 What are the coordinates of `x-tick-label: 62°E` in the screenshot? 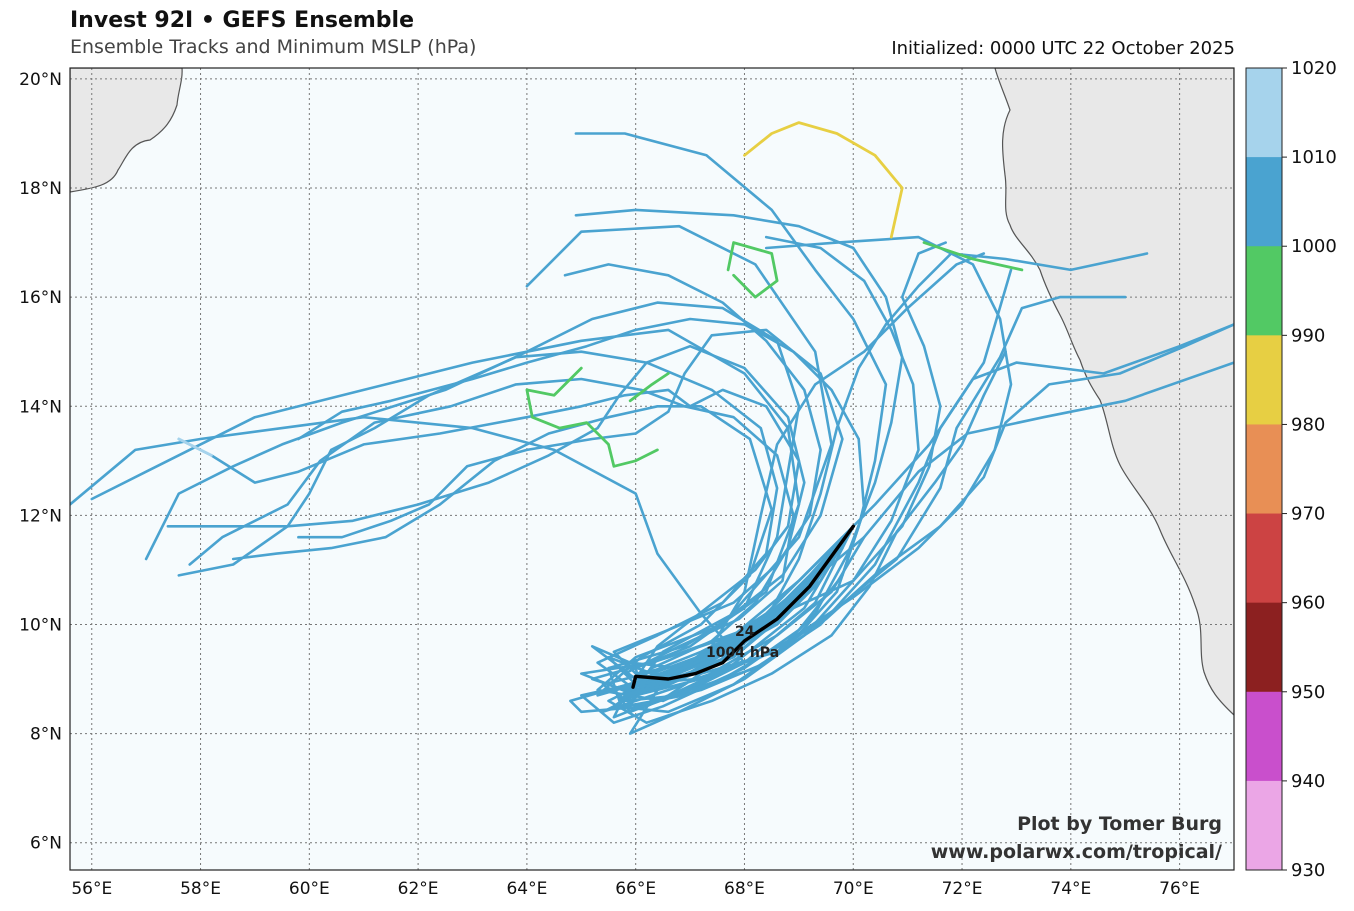 It's located at (418, 889).